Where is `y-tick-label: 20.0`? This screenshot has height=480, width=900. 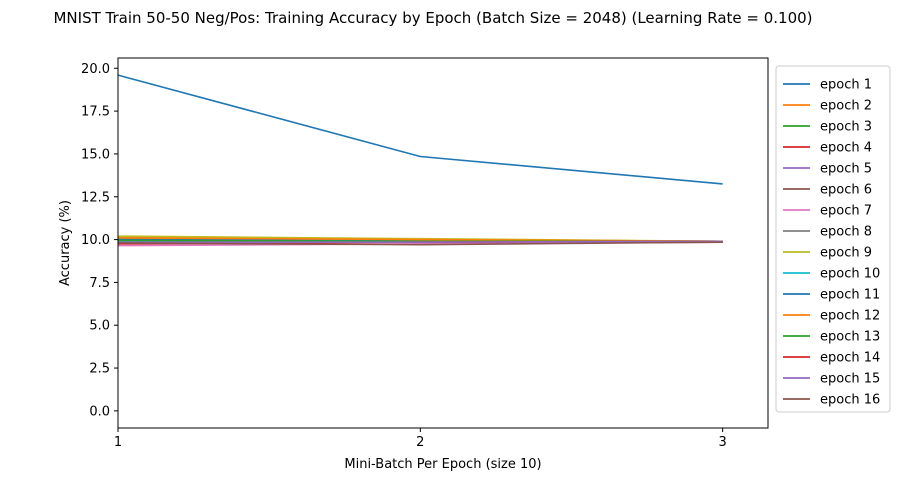
y-tick-label: 20.0 is located at coordinates (95, 69).